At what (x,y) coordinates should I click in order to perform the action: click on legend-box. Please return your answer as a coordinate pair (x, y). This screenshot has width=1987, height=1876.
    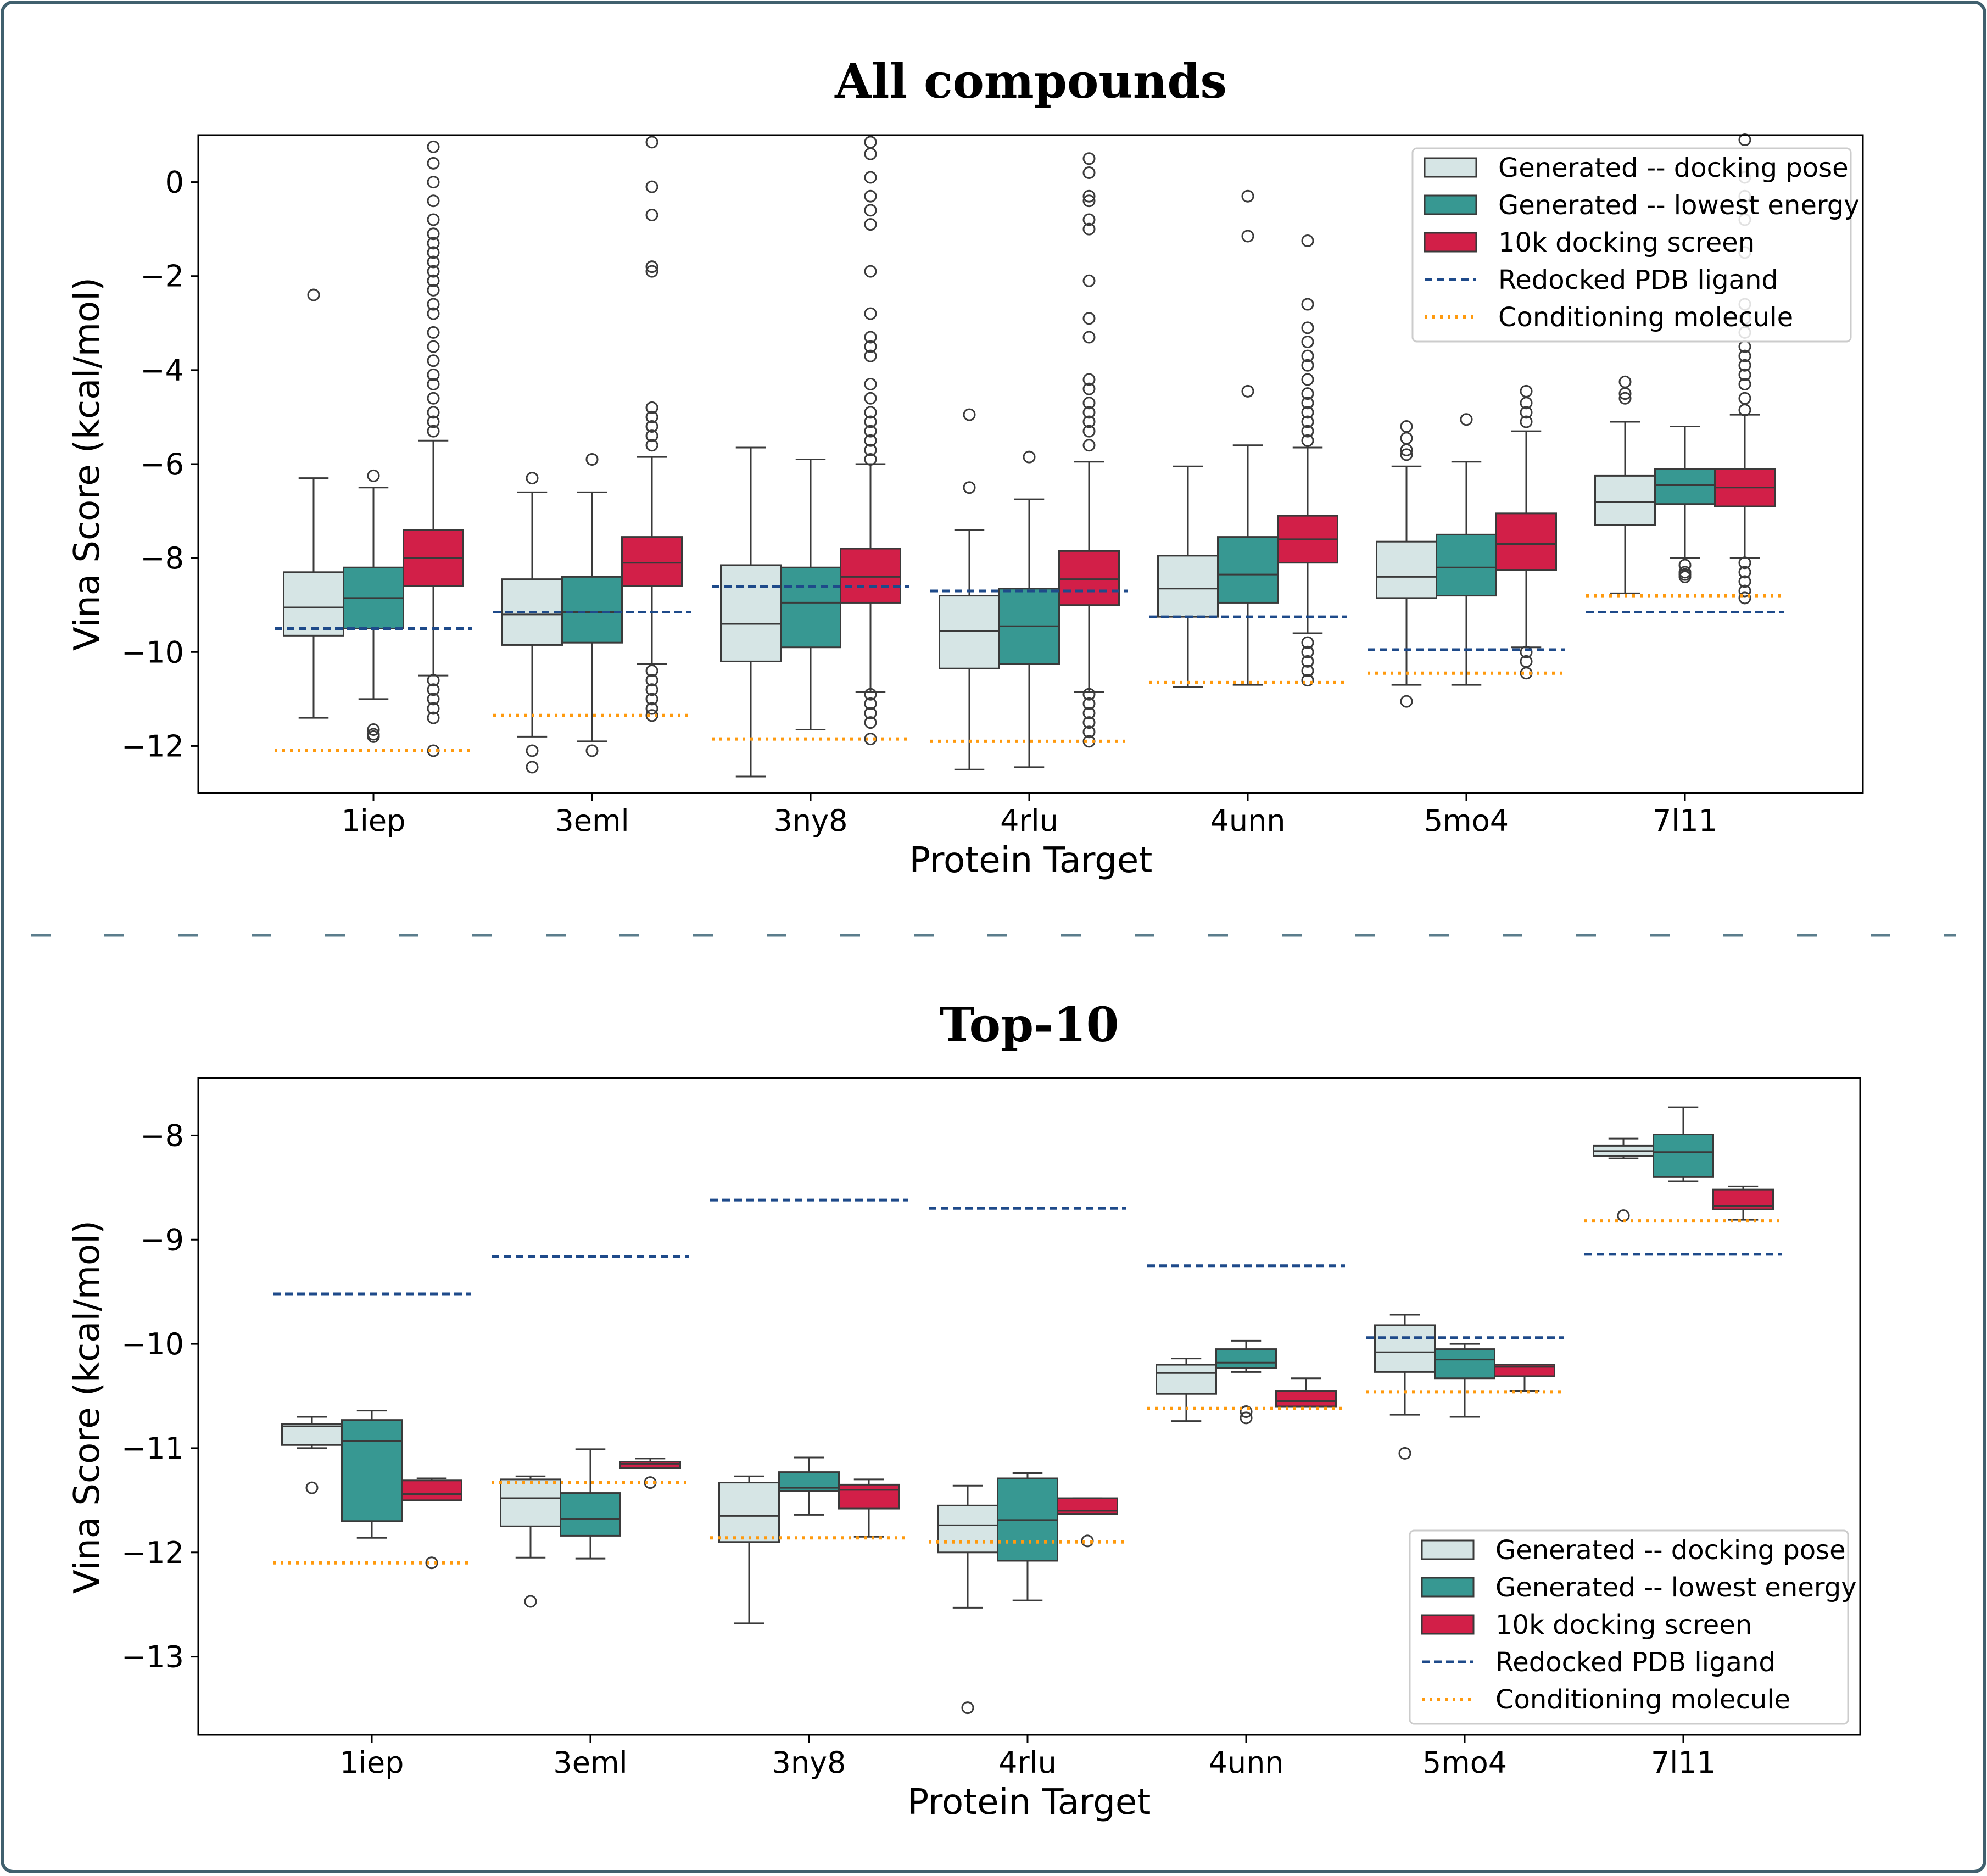
    Looking at the image, I should click on (1632, 245).